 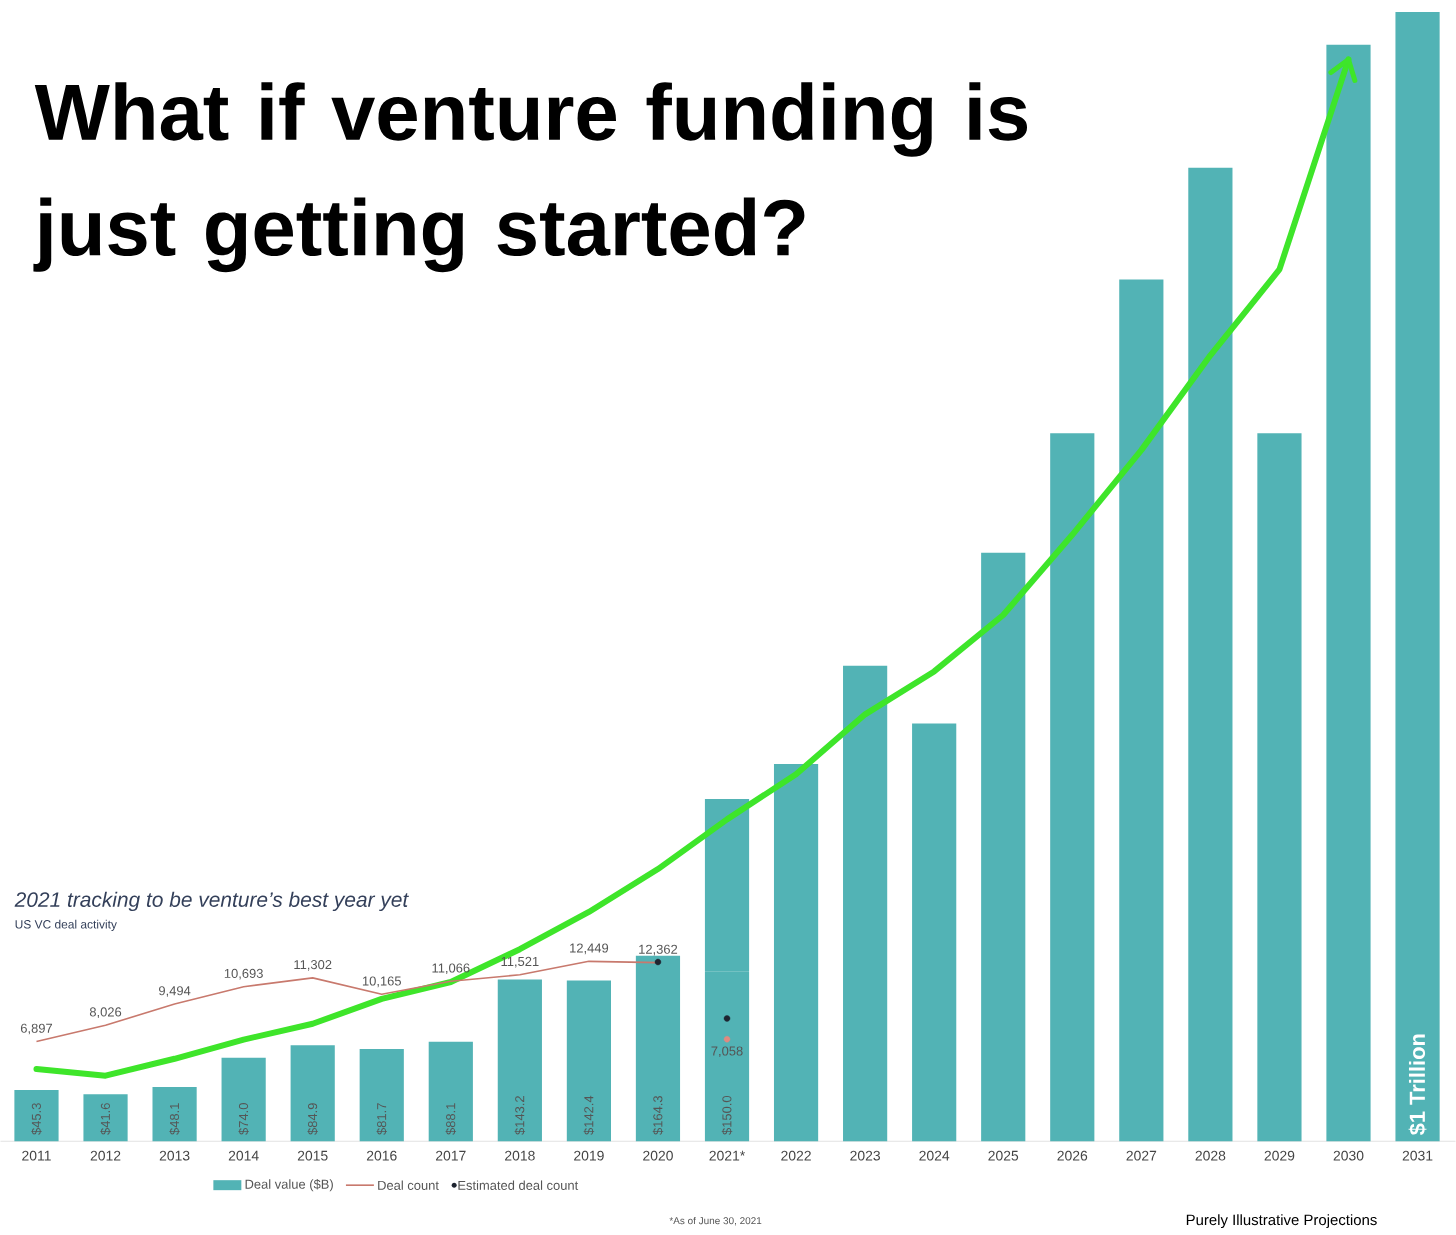 What do you see at coordinates (408, 1185) in the screenshot?
I see `legend-label: Deal count` at bounding box center [408, 1185].